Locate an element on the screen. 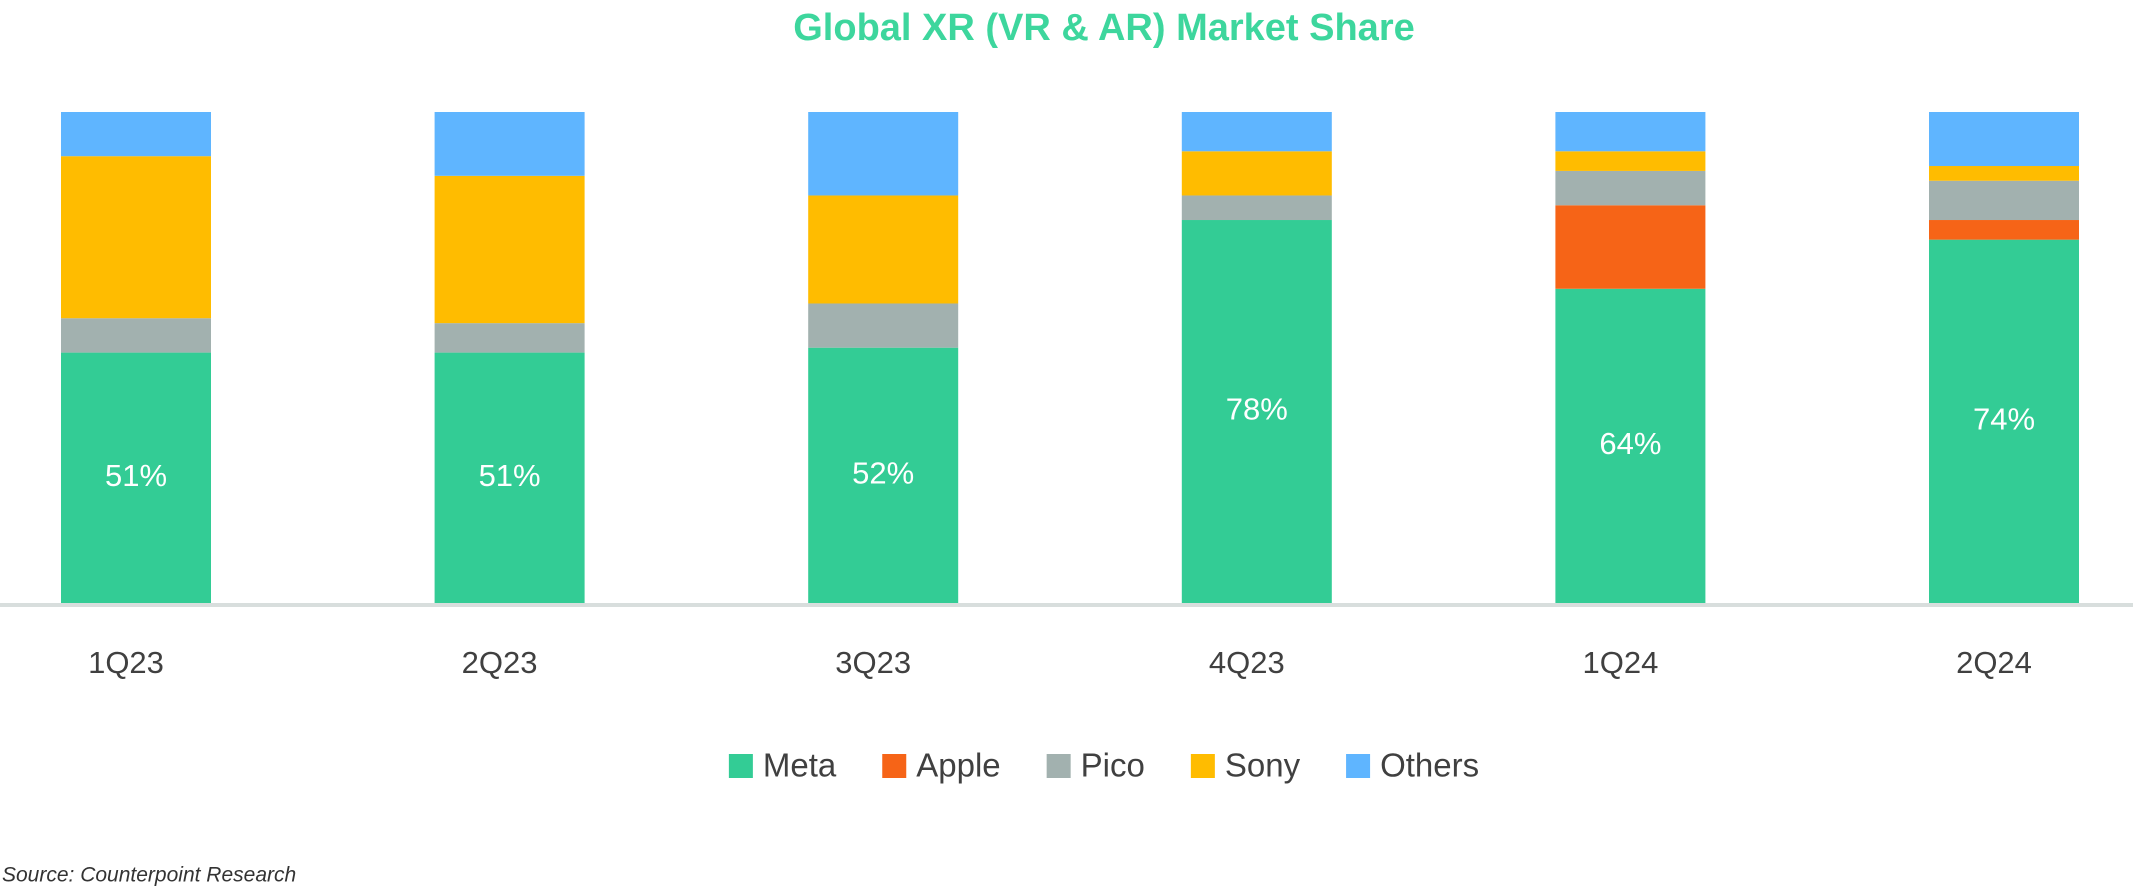  data-label: 52% is located at coordinates (883, 473).